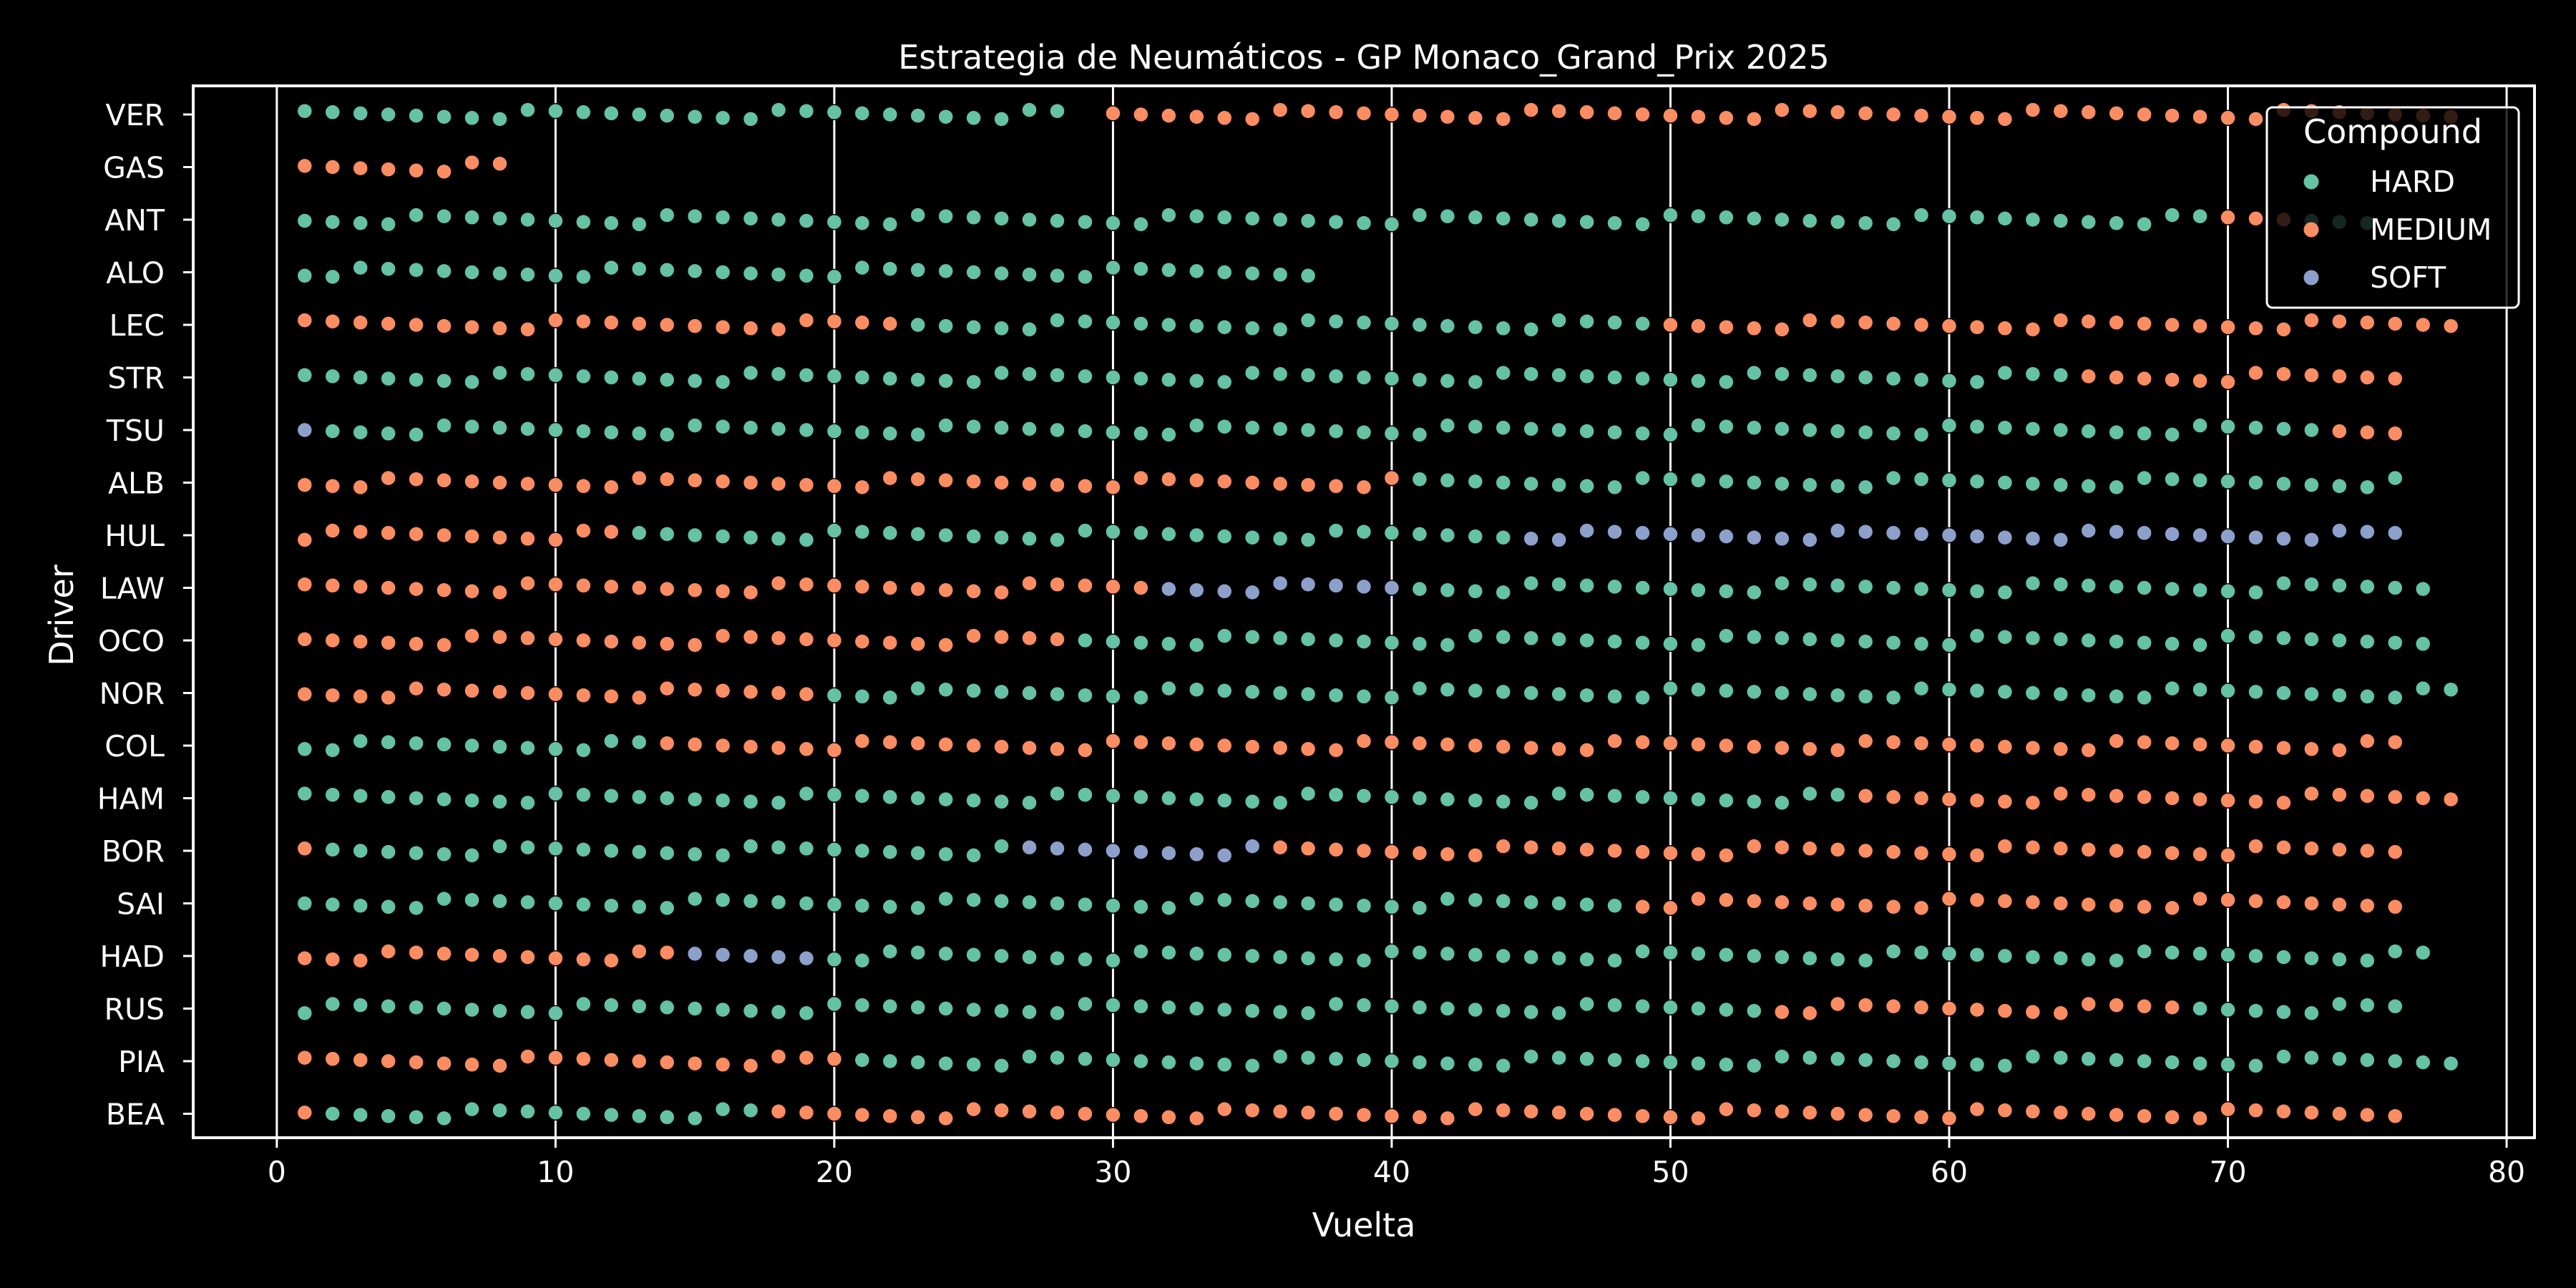  Describe the element at coordinates (1252, 746) in the screenshot. I see `point-COL-lap-35-medium` at that location.